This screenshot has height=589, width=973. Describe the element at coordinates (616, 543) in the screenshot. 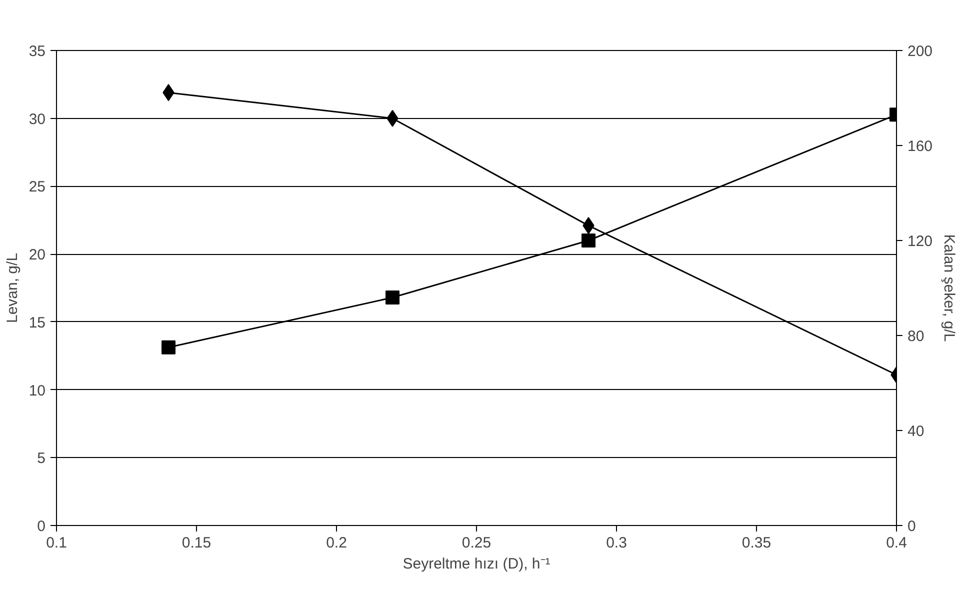

I see `x-tick-label: 0.3` at that location.